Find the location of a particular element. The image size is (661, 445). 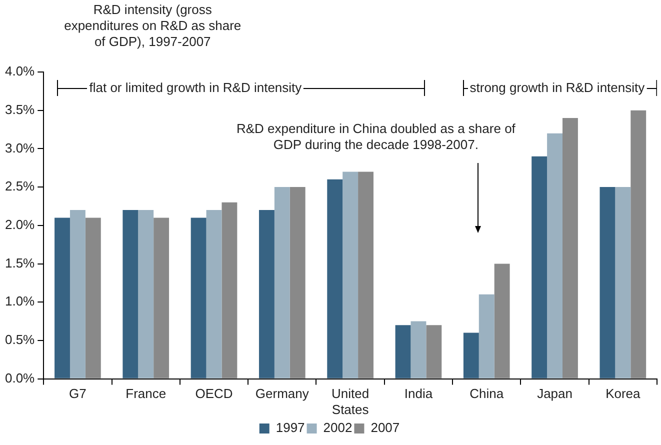

y-tick-label: 2.5% is located at coordinates (20, 186).